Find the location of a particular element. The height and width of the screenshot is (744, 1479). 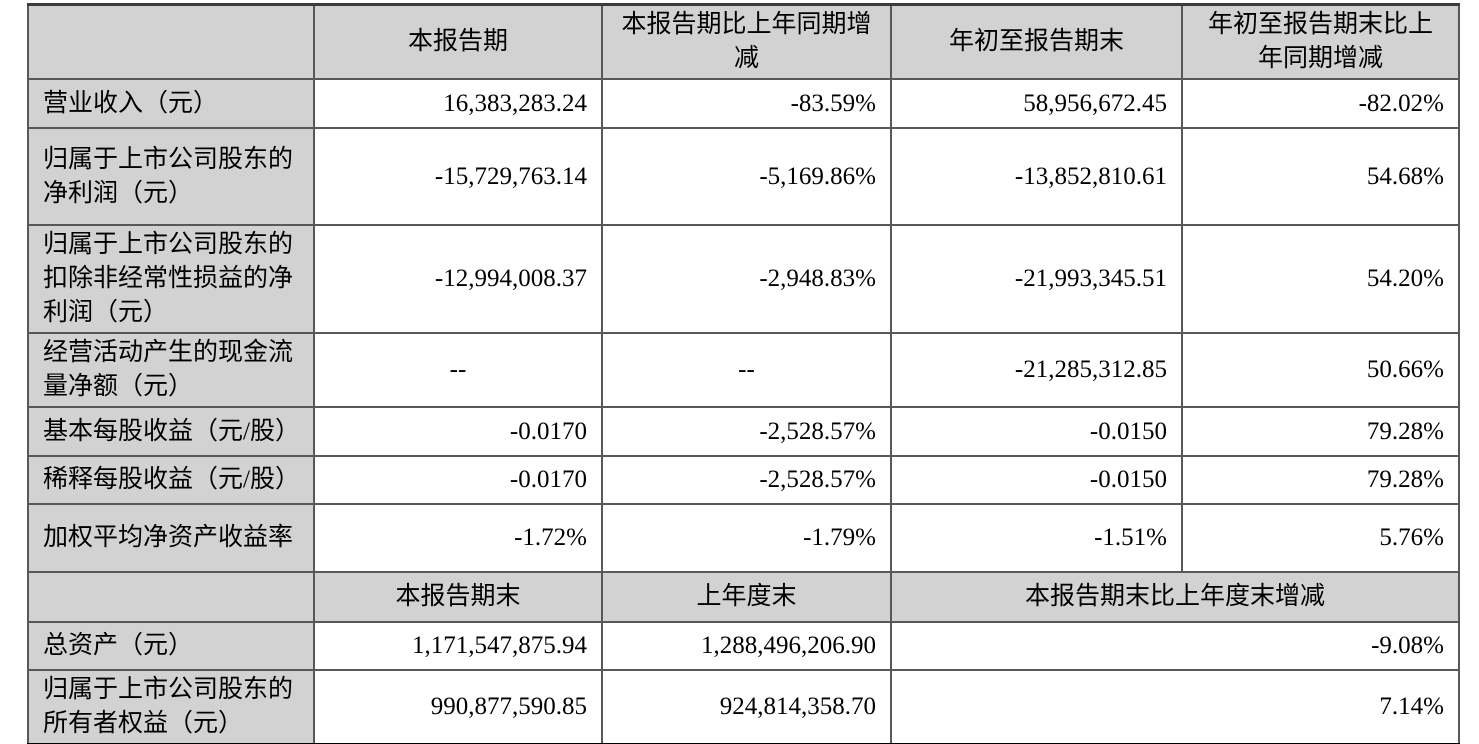

value-yoy-change: -83.59% is located at coordinates (746, 103).